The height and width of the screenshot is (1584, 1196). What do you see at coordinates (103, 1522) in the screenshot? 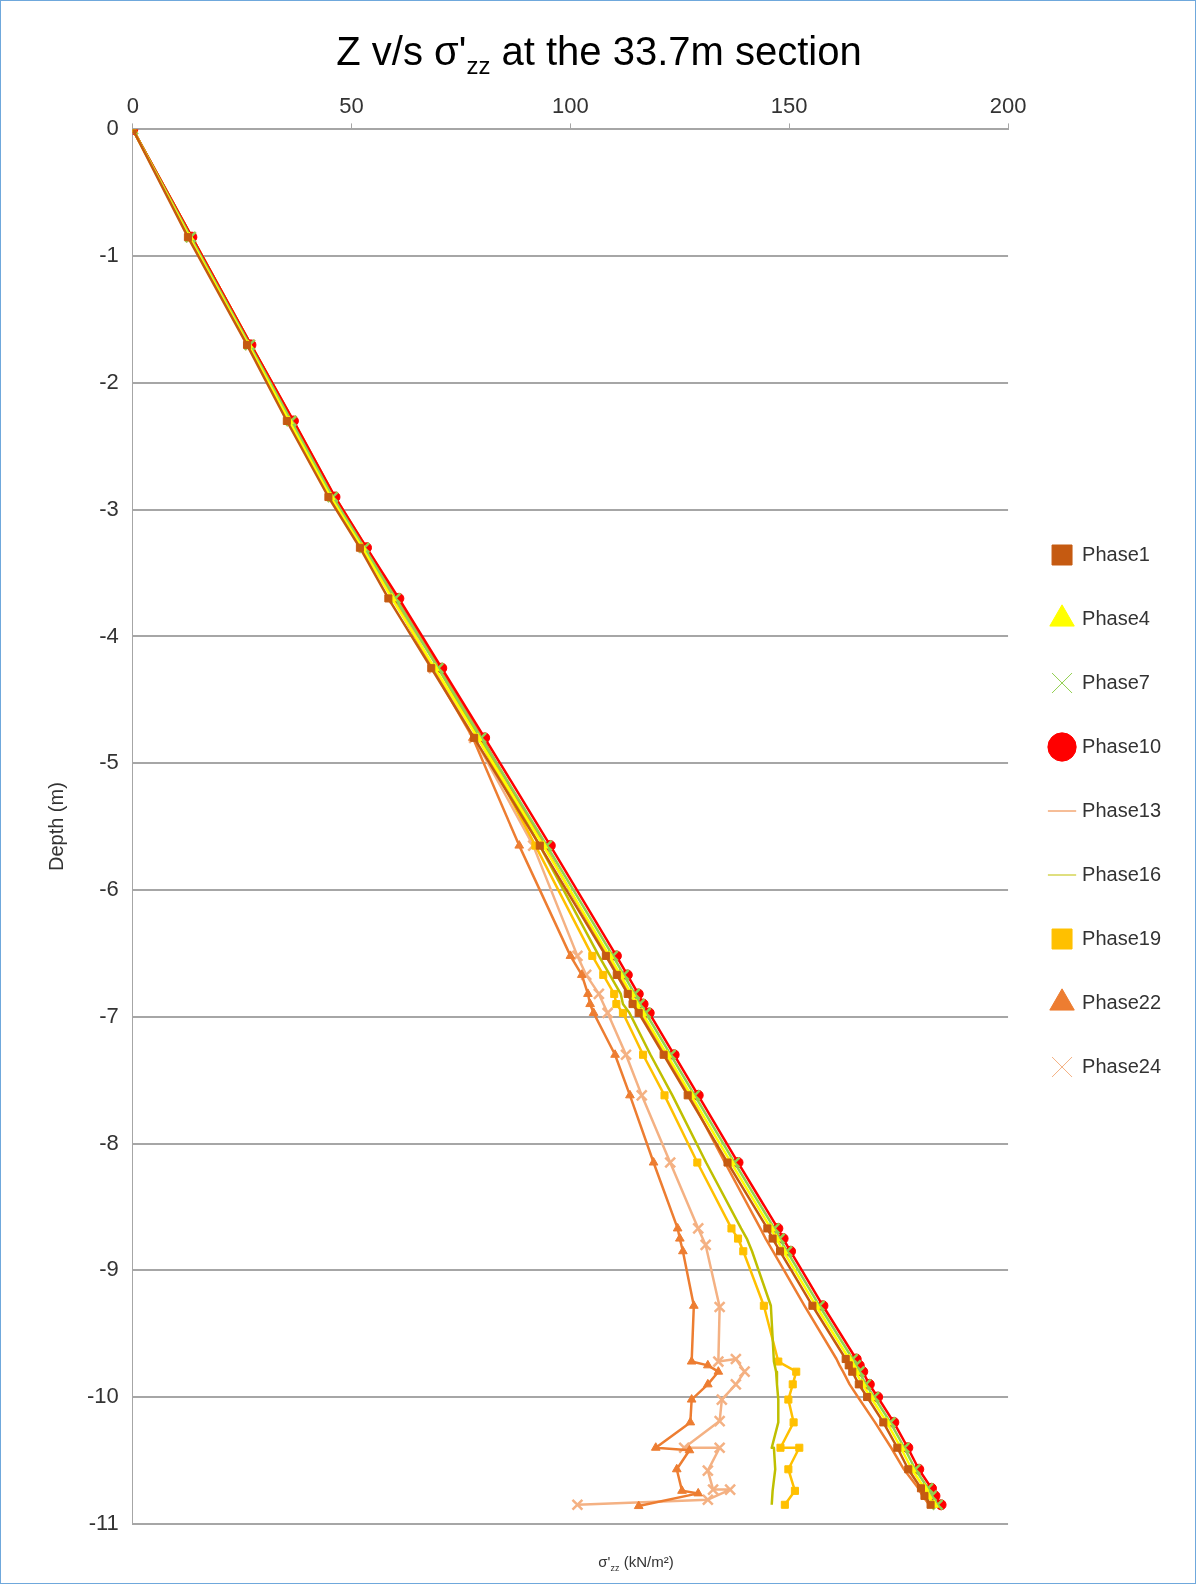
I see `y-tick-label: -11` at bounding box center [103, 1522].